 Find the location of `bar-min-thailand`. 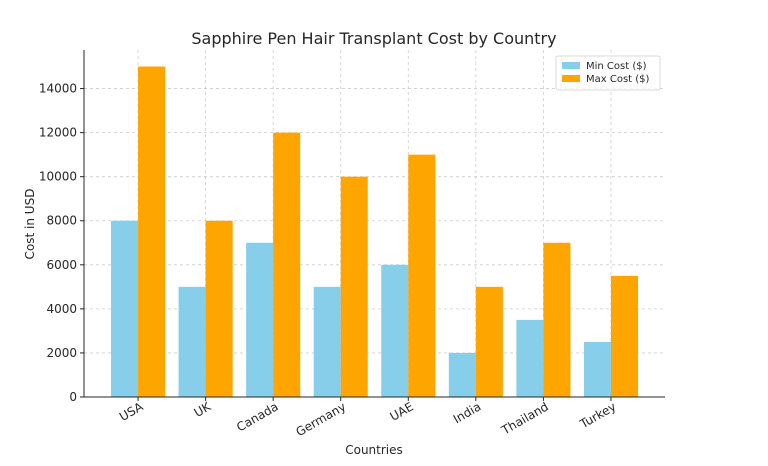

bar-min-thailand is located at coordinates (530, 358).